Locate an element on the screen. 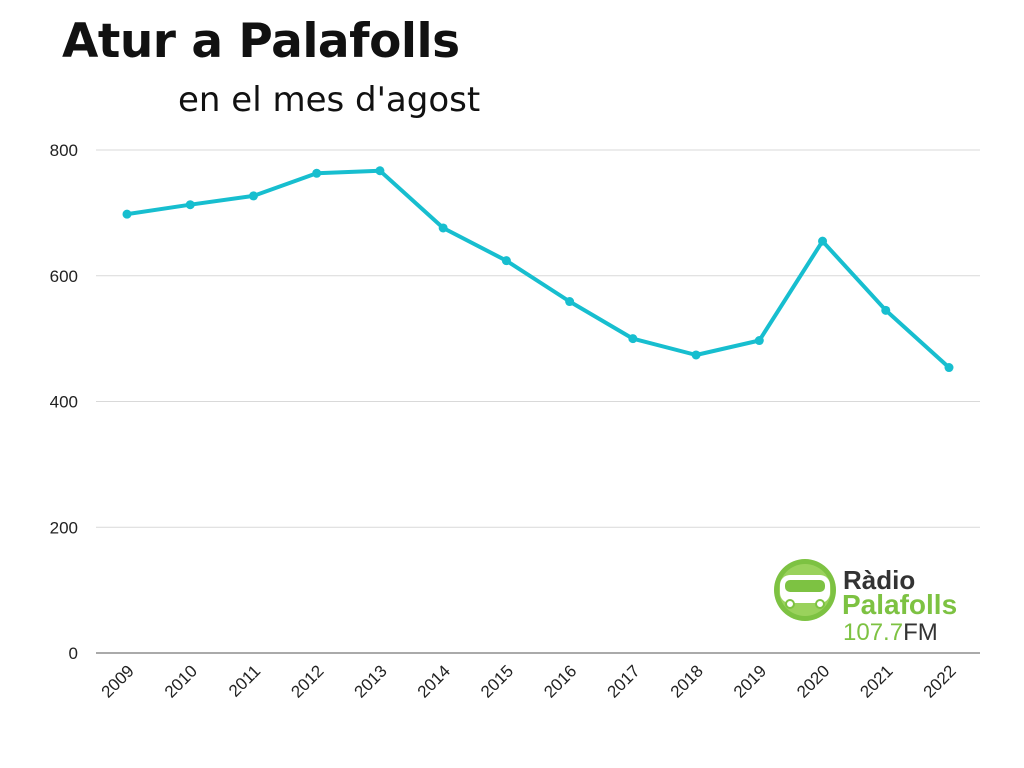 This screenshot has height=768, width=1024. y-tick-label: 600 is located at coordinates (64, 276).